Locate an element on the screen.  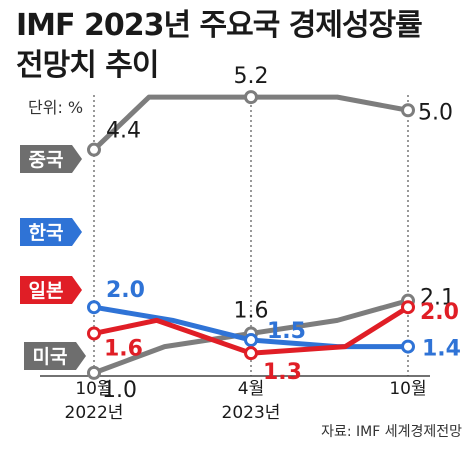
data-label: 1.3 is located at coordinates (282, 372).